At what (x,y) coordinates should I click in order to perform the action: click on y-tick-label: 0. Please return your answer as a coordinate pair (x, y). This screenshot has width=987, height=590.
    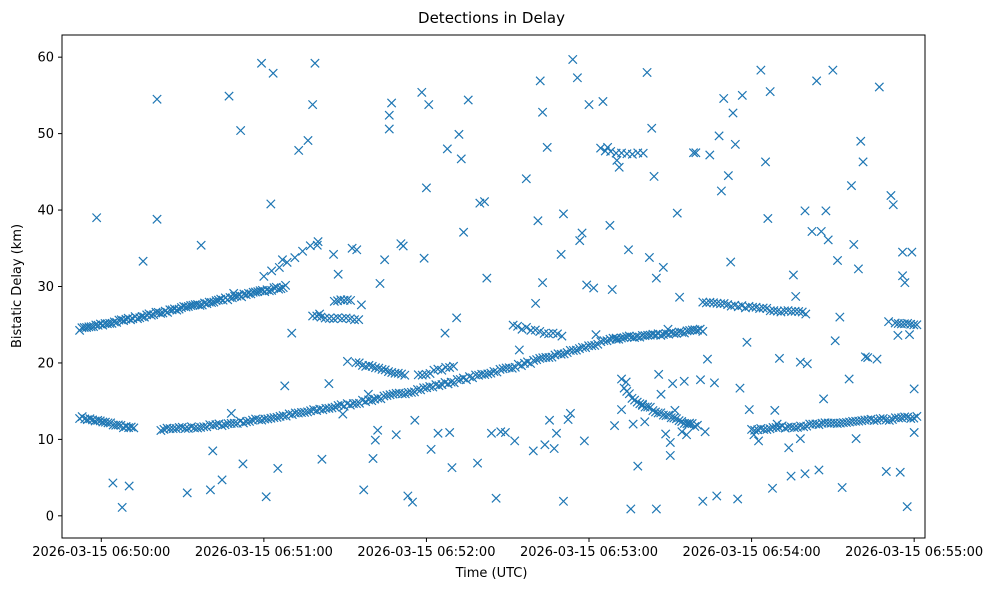
    Looking at the image, I should click on (50, 516).